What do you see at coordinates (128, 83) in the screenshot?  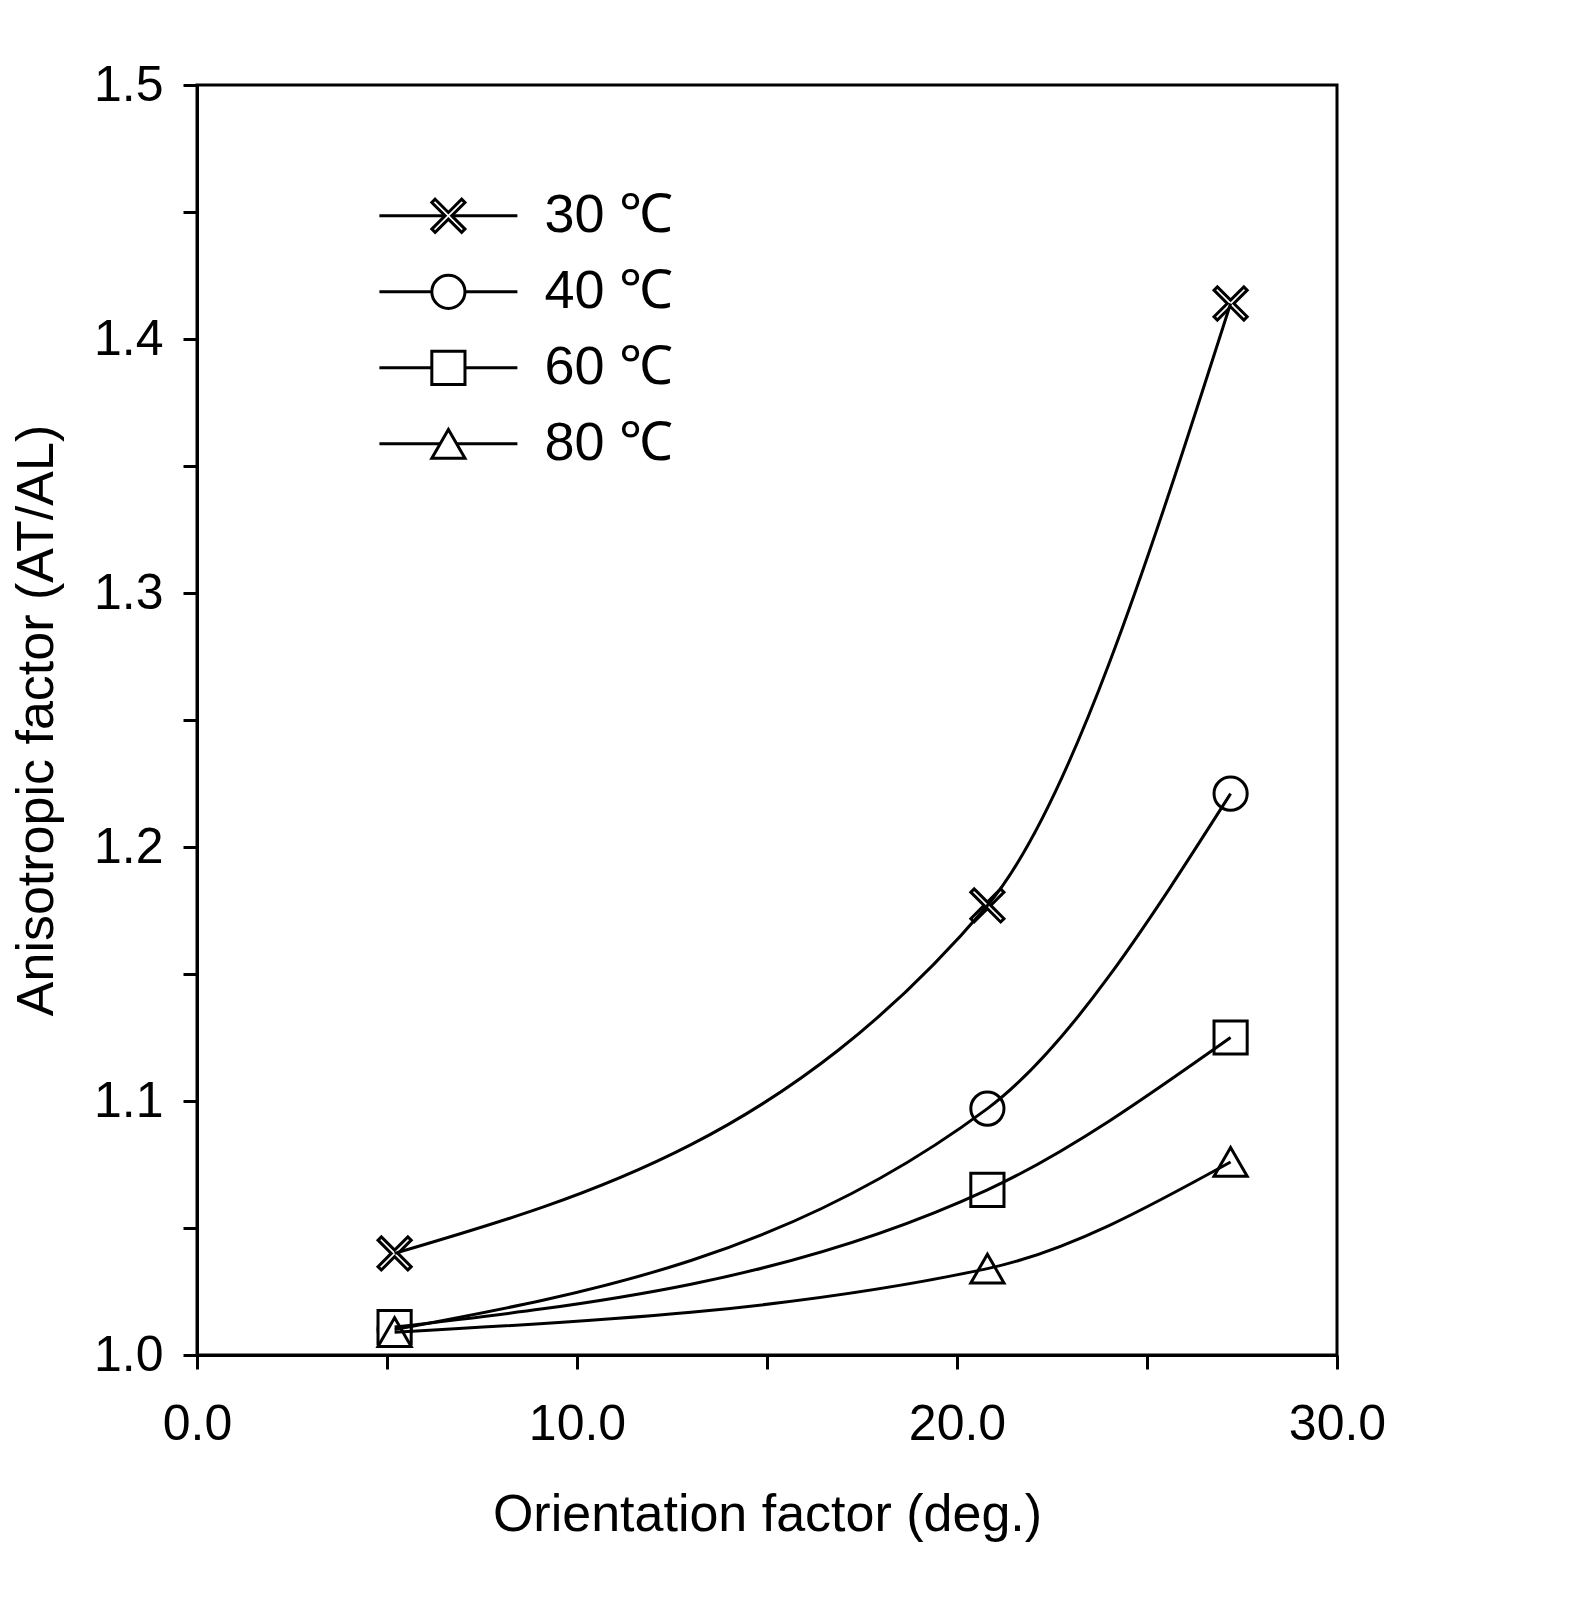 I see `y-tick-label: 1.5` at bounding box center [128, 83].